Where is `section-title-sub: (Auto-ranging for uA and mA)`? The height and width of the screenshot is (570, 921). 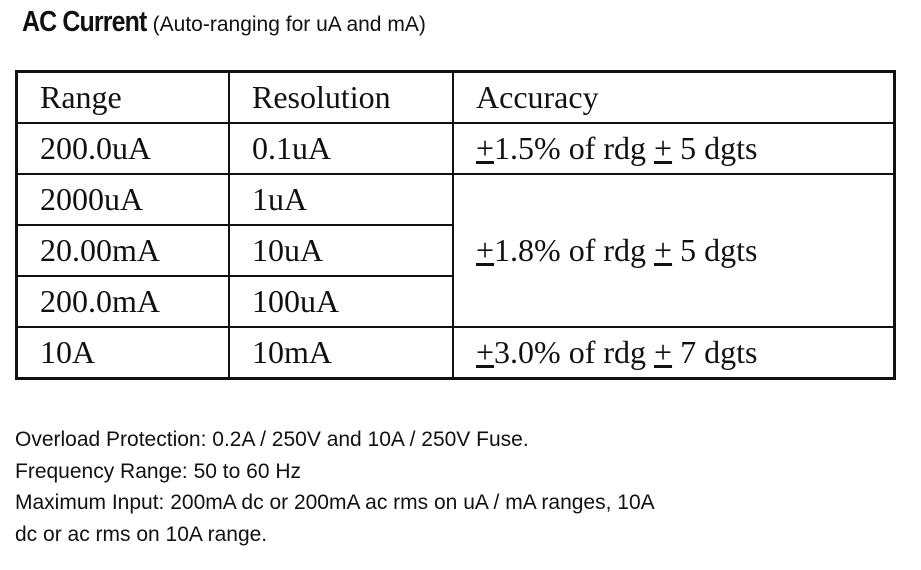
section-title-sub: (Auto-ranging for uA and mA) is located at coordinates (289, 24).